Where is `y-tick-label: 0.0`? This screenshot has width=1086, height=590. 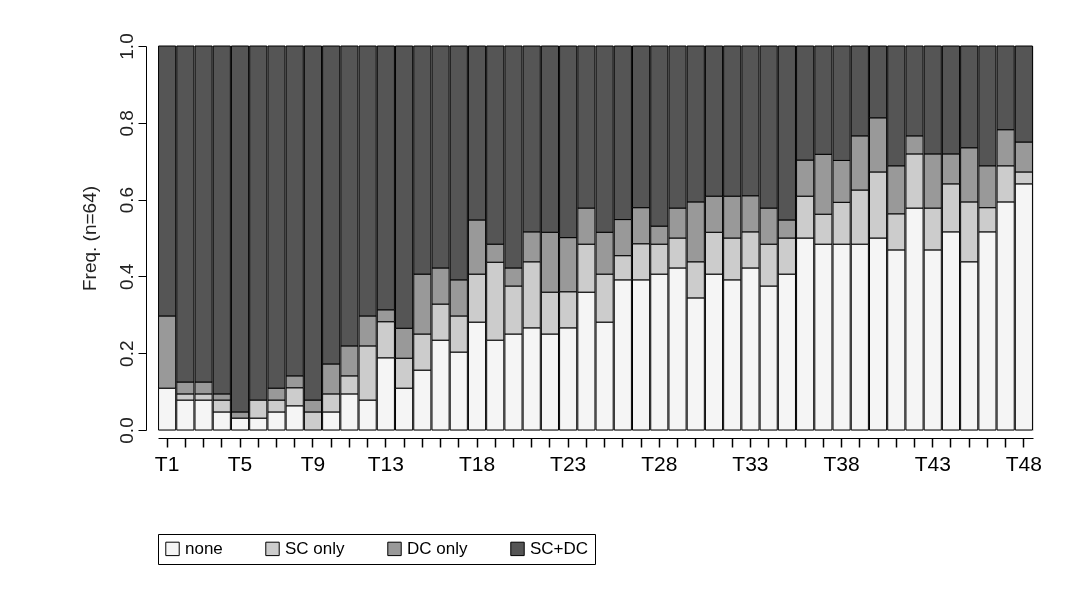 y-tick-label: 0.0 is located at coordinates (126, 430).